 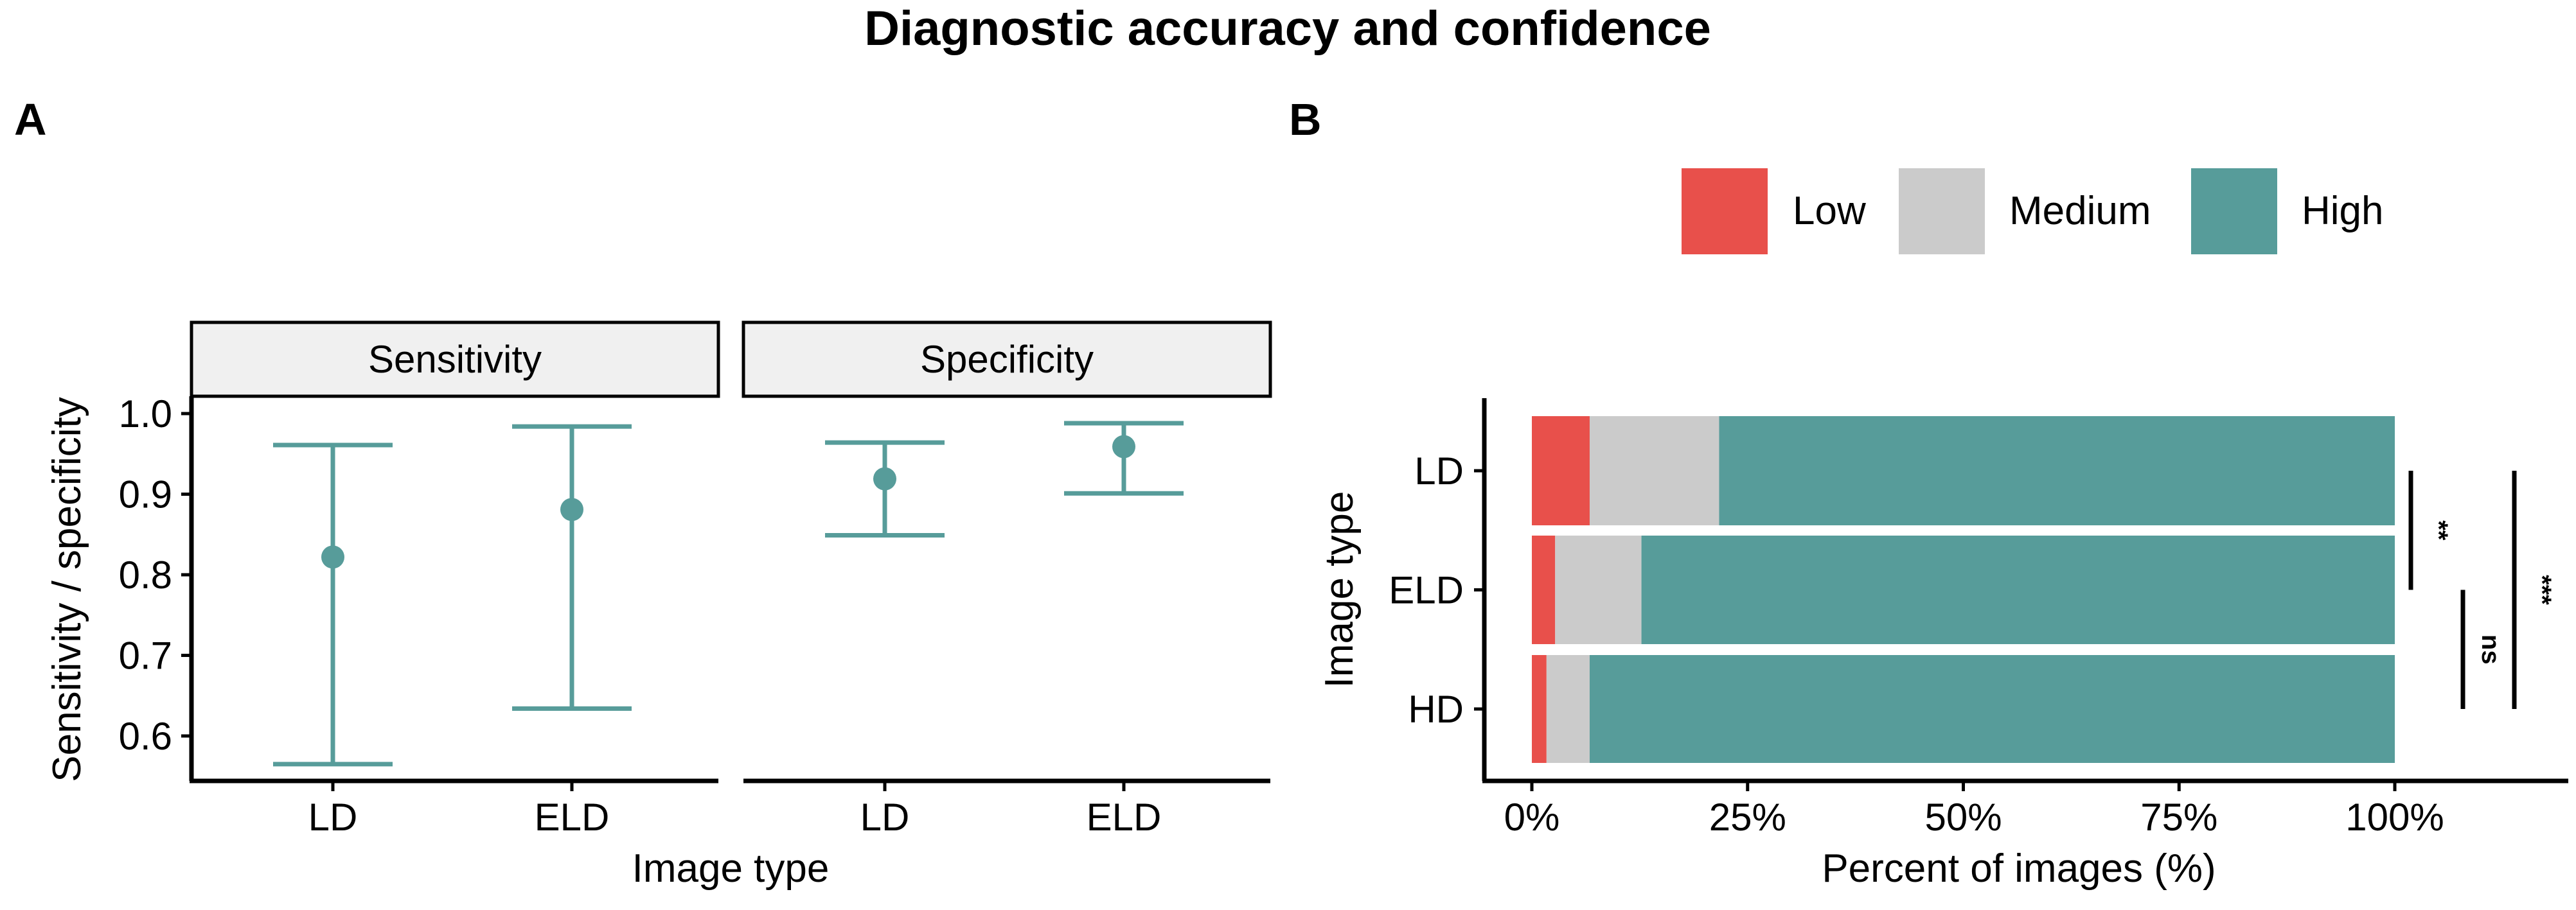 I want to click on figure-title: Diagnostic accuracy and confidence, so click(x=1288, y=28).